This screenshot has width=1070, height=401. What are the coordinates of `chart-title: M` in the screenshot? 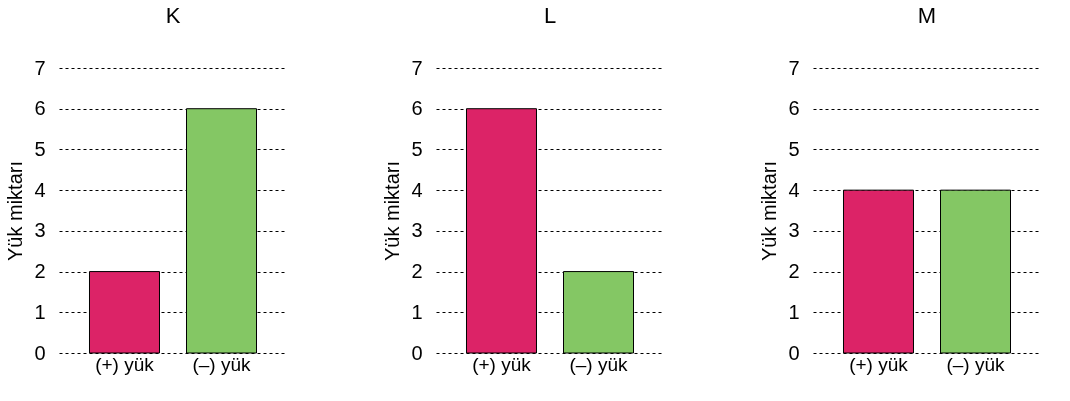 It's located at (927, 15).